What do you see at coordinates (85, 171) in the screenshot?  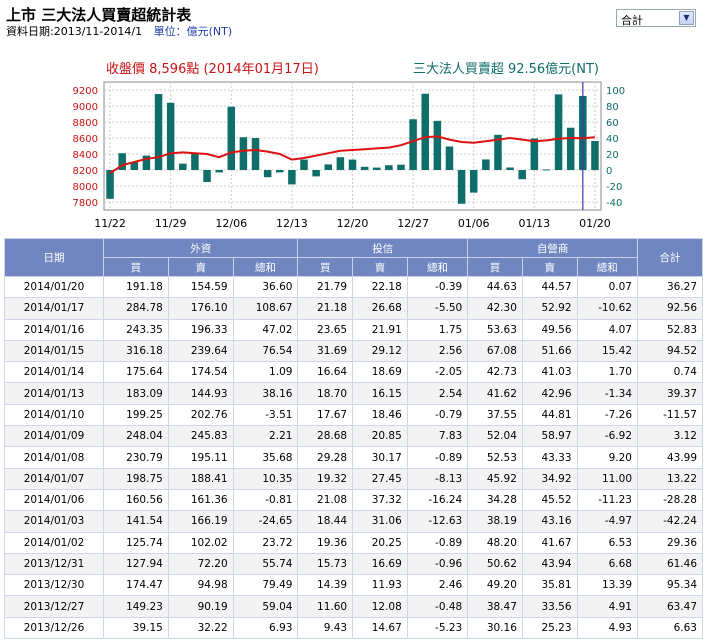 I see `left-axis-tick: 8200` at bounding box center [85, 171].